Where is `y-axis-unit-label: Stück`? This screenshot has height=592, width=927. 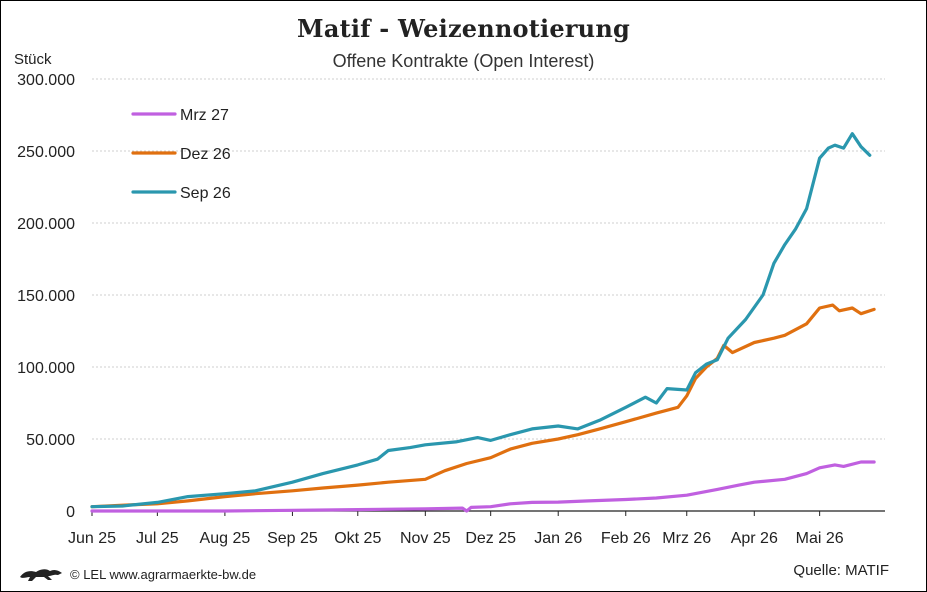 y-axis-unit-label: Stück is located at coordinates (33, 59).